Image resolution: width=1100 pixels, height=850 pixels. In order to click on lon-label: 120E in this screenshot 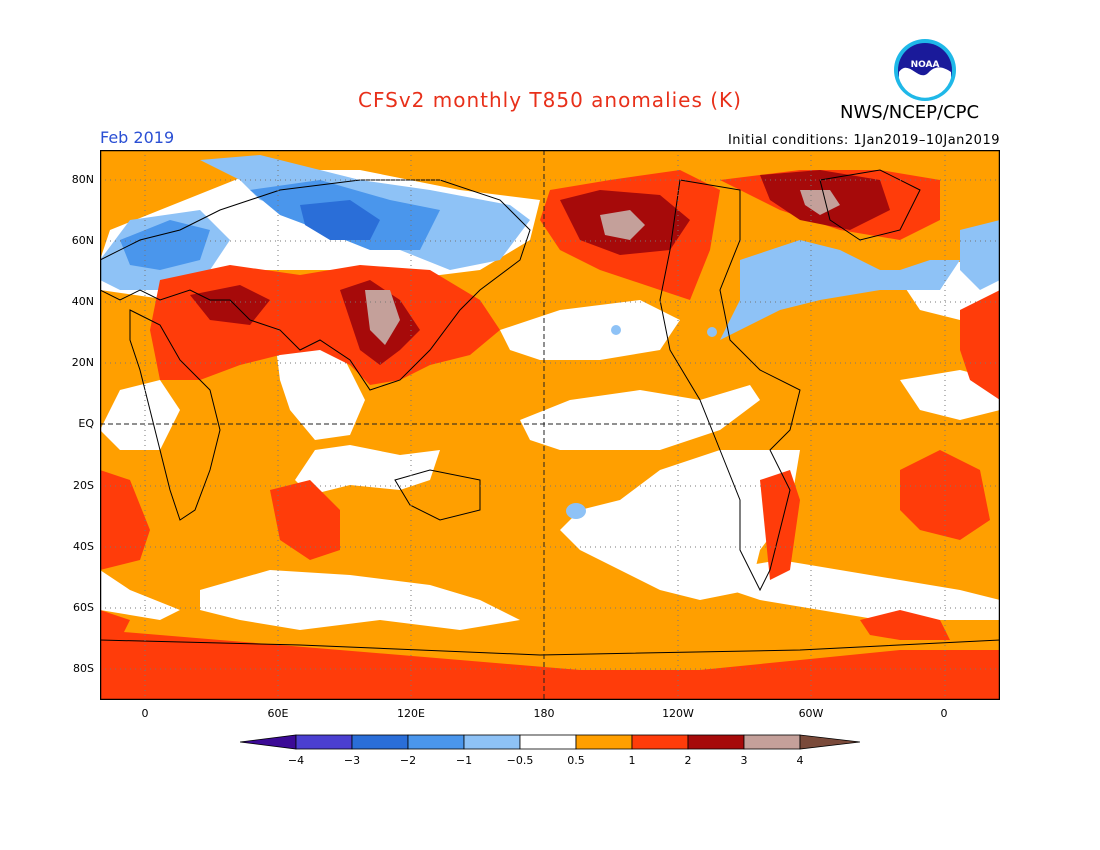, I will do `click(411, 713)`.